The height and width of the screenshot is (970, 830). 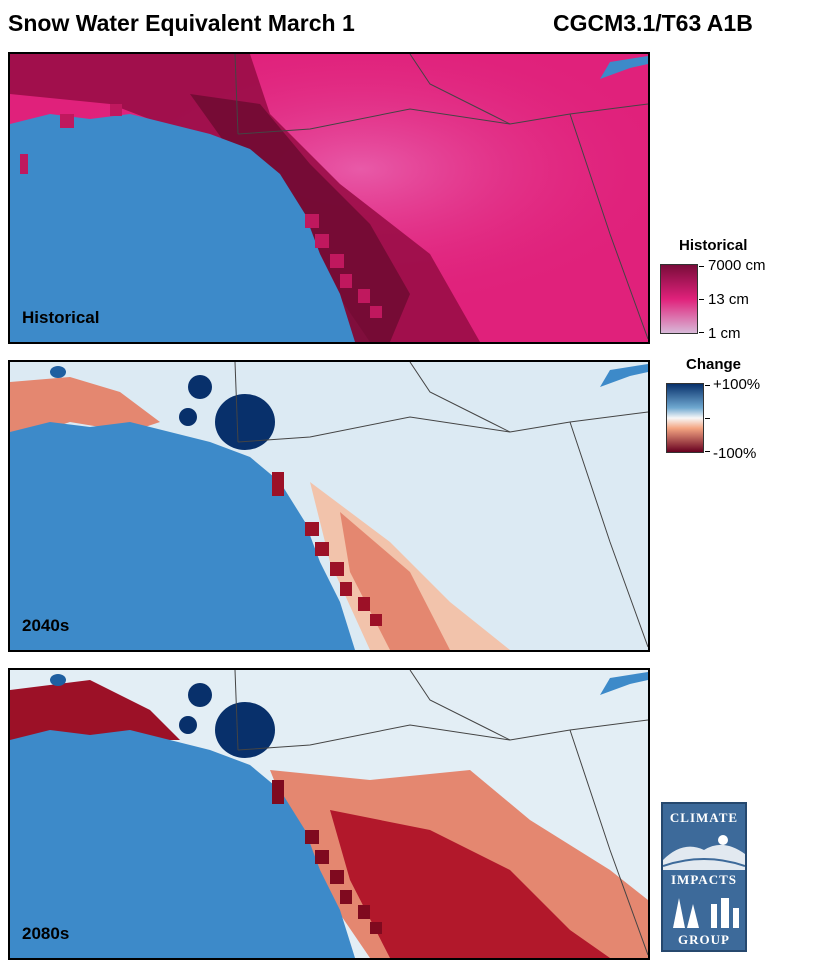 What do you see at coordinates (737, 384) in the screenshot?
I see `change-tick-max: +100%` at bounding box center [737, 384].